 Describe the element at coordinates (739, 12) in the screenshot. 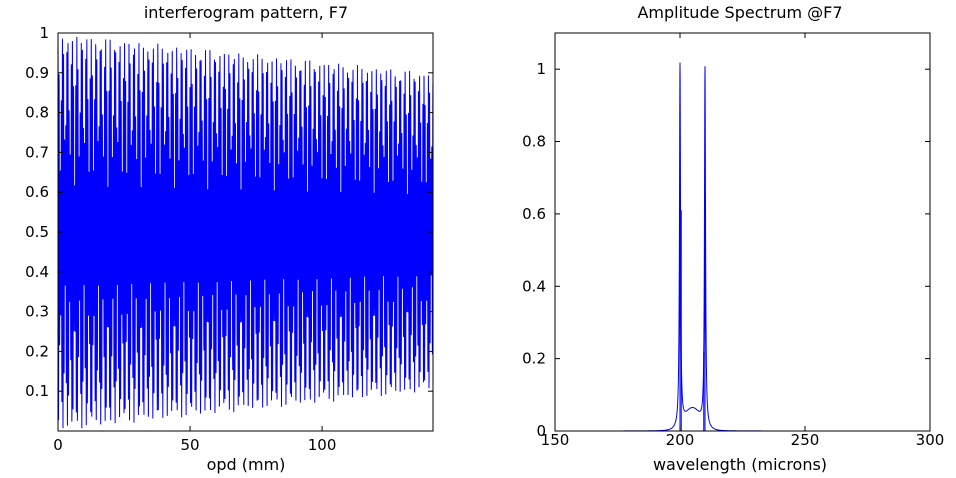

I see `spectrum-title: Amplitude Spectrum @F7` at that location.